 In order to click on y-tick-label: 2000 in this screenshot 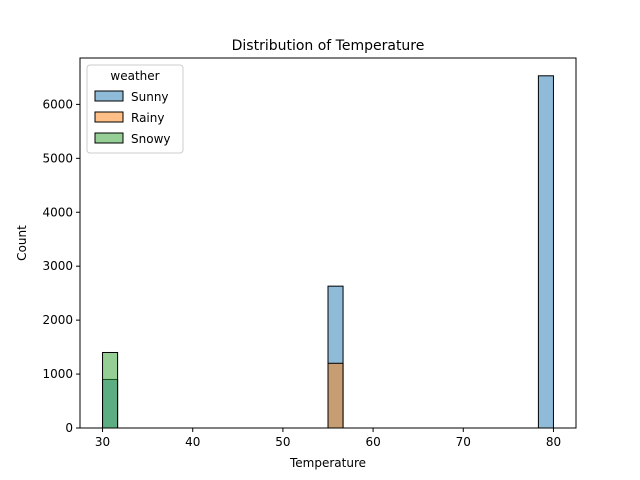, I will do `click(57, 320)`.